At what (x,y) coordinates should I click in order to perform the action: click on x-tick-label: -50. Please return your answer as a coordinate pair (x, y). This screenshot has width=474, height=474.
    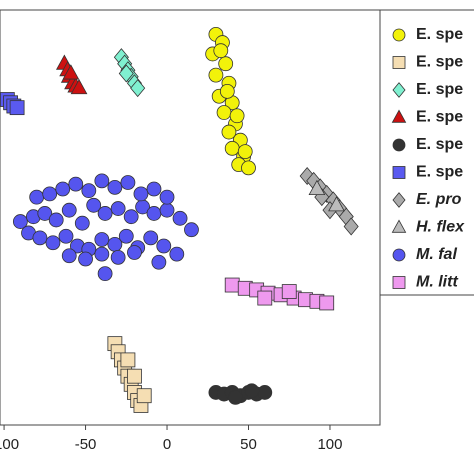
    Looking at the image, I should click on (86, 444).